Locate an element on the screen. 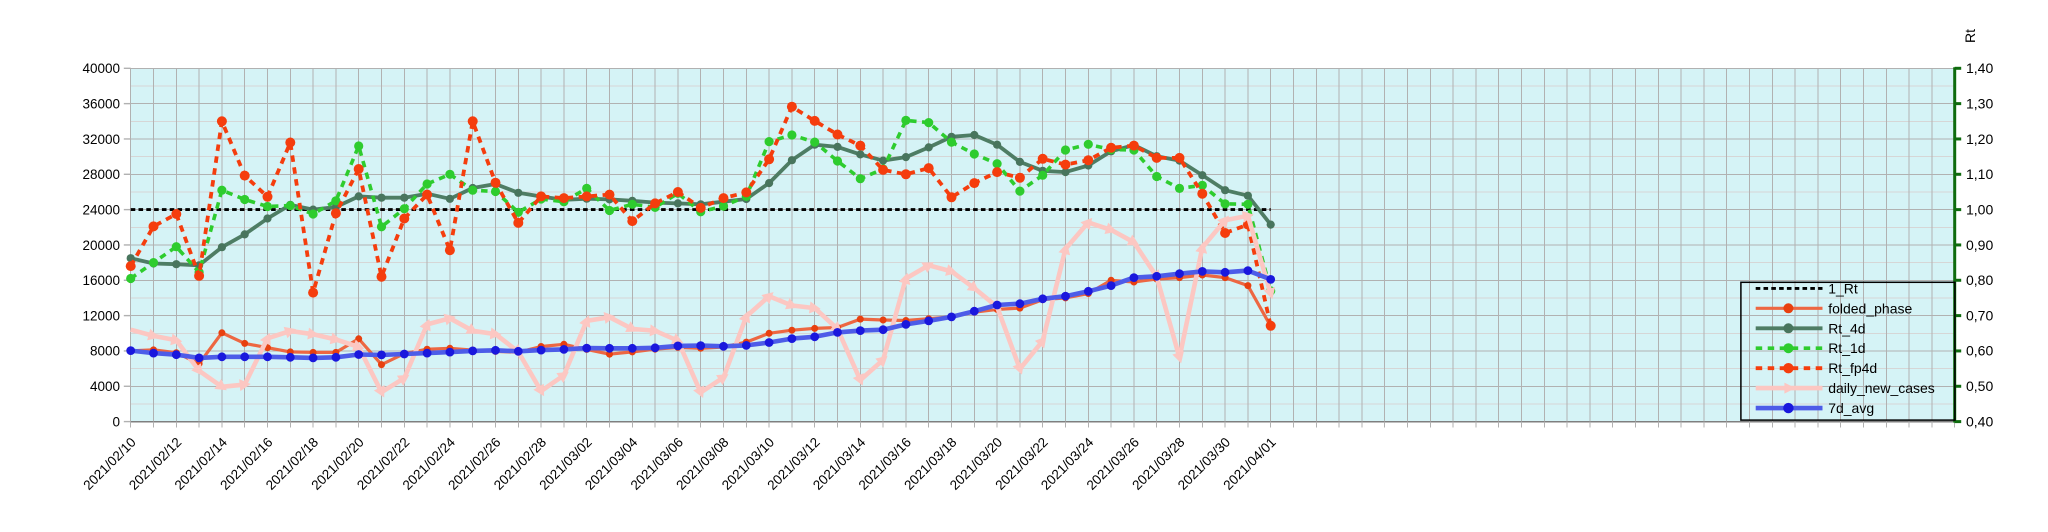 The width and height of the screenshot is (2048, 532). svg-text: 12000 is located at coordinates (101, 315).